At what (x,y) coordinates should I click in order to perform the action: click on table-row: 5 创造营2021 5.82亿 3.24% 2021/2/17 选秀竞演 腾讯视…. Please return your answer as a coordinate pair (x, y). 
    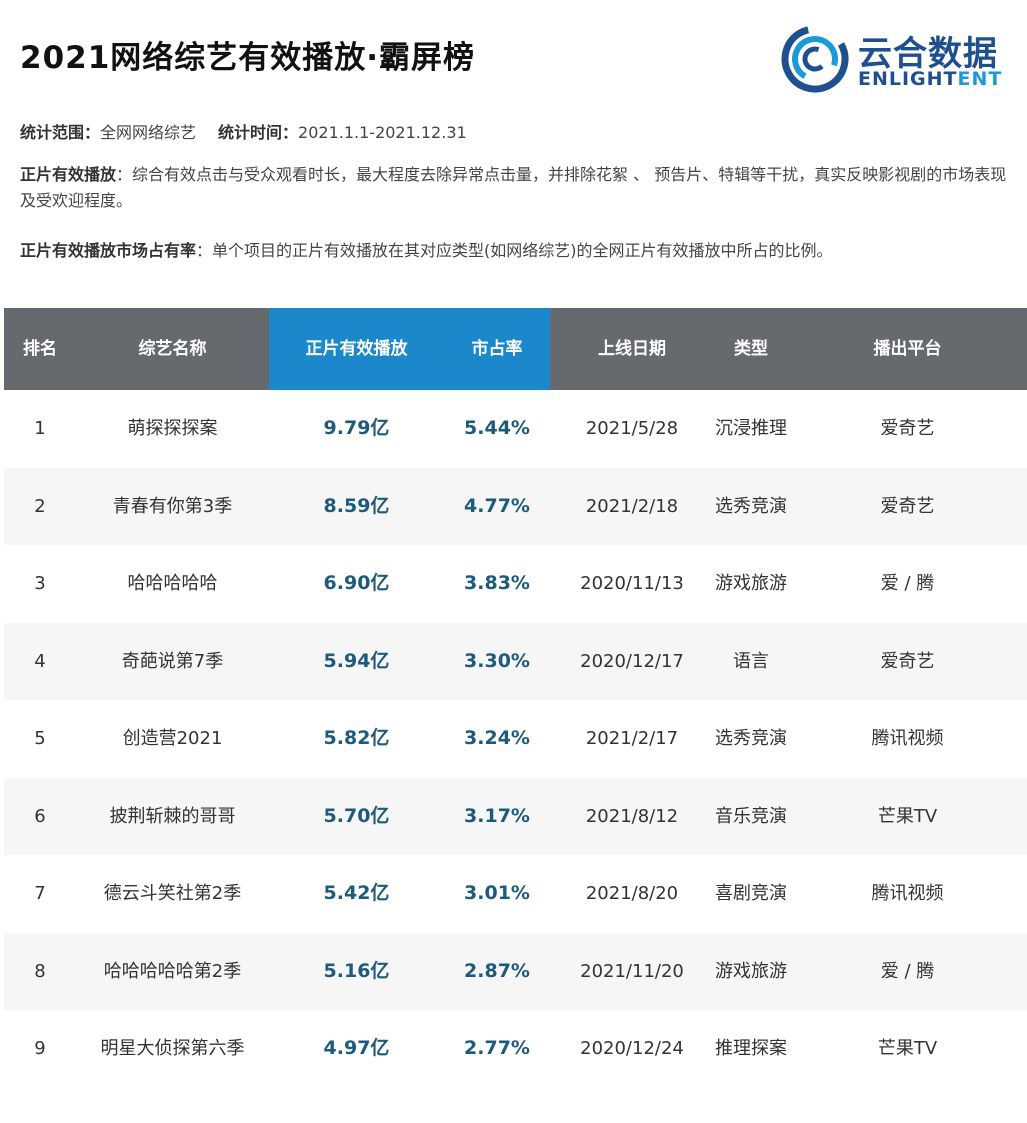
    Looking at the image, I should click on (515, 739).